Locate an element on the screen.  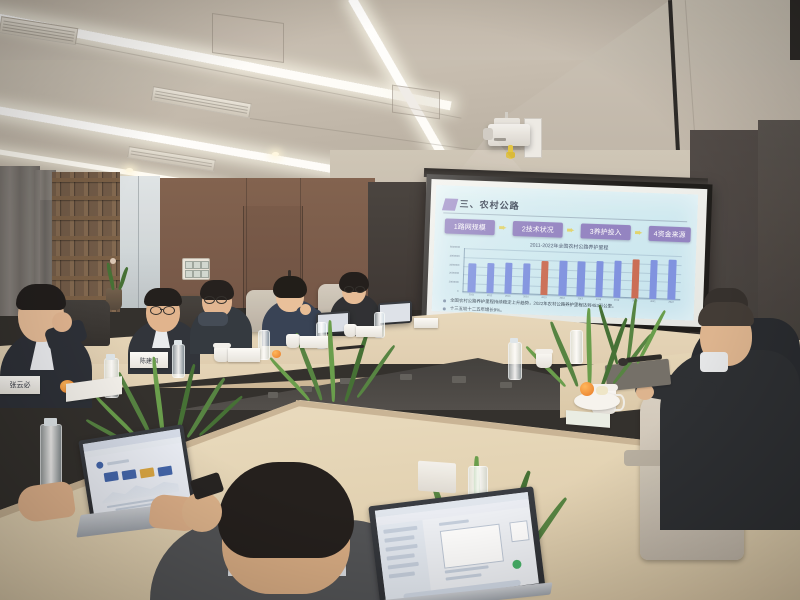
attendee-1-hand is located at coordinates (62, 322).